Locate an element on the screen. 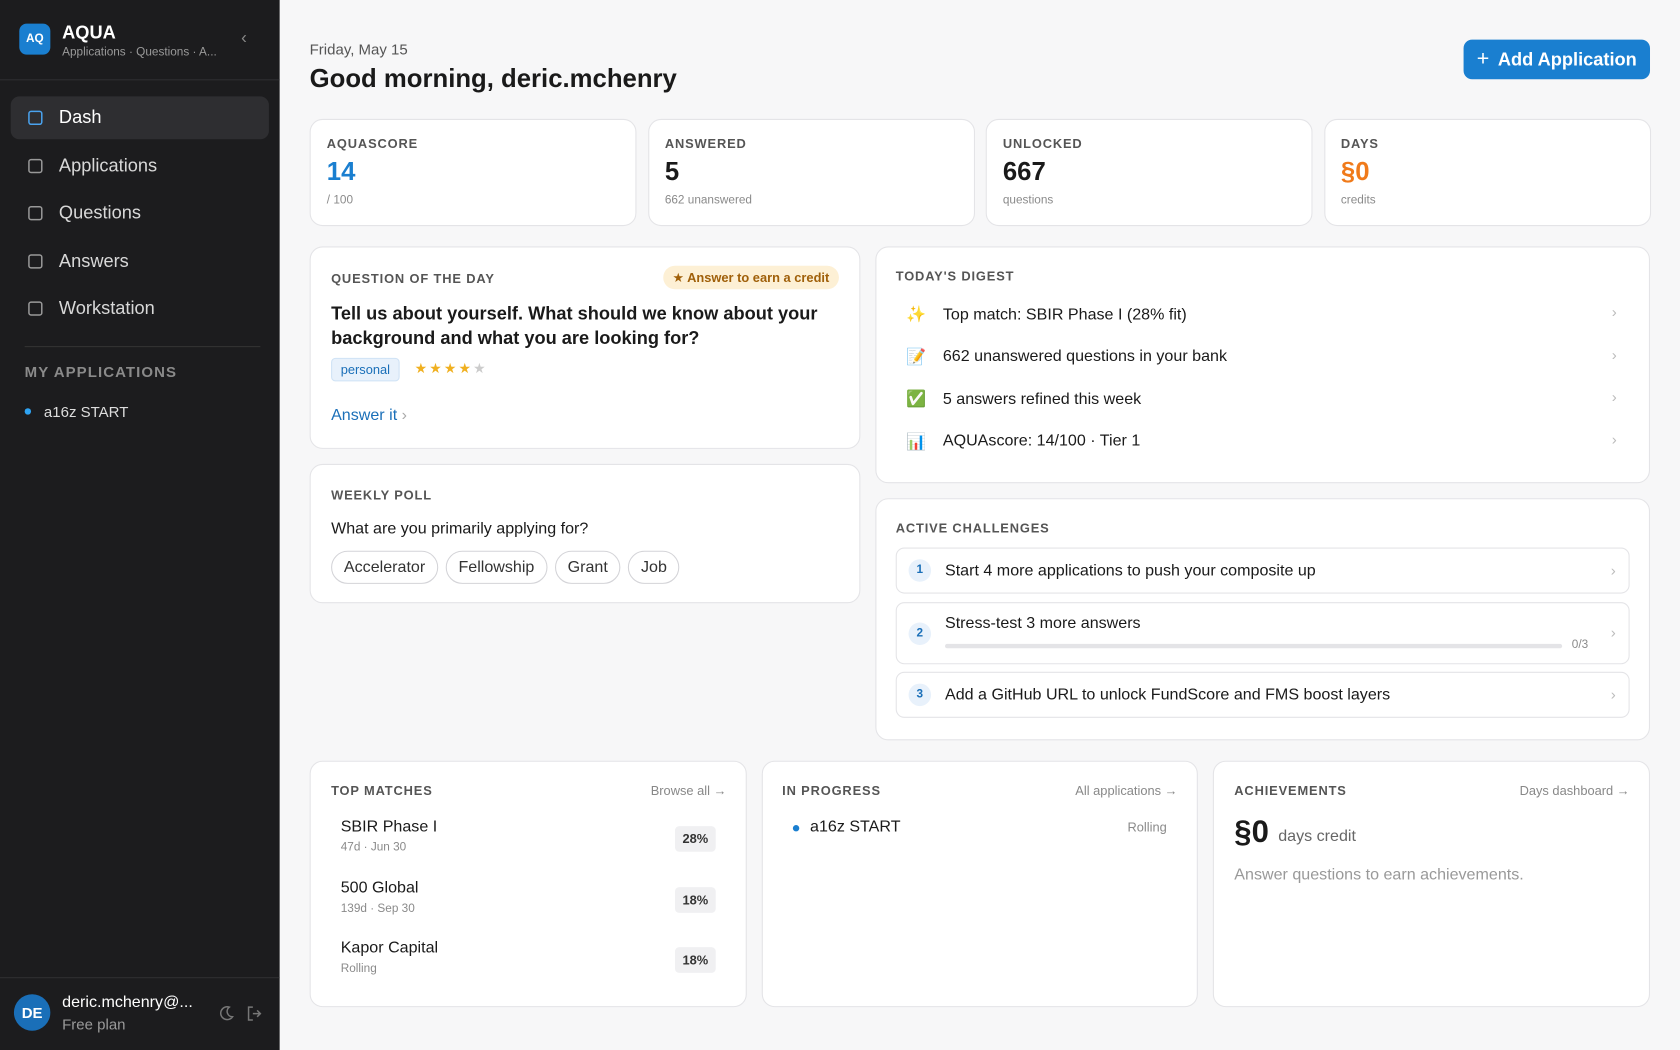 This screenshot has width=1680, height=1050. digest-item: ✅ 5 answers refined this week › is located at coordinates (1263, 399).